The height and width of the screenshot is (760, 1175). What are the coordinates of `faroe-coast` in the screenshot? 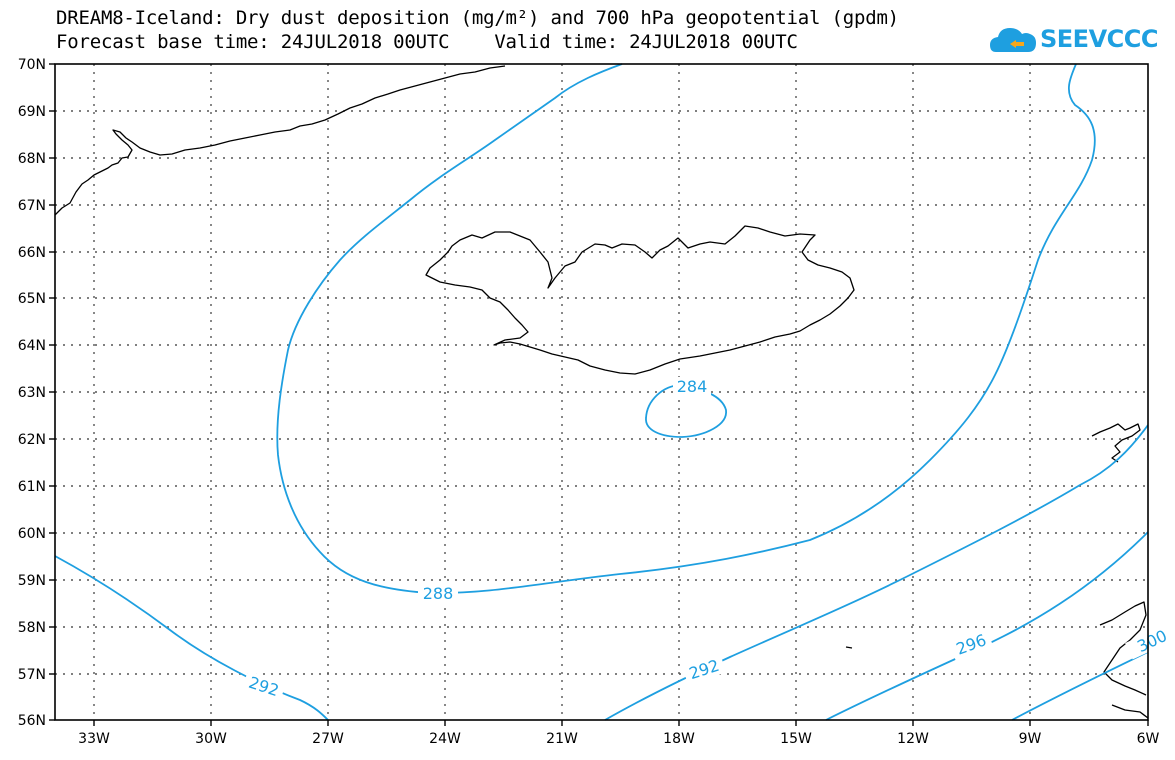 It's located at (1116, 443).